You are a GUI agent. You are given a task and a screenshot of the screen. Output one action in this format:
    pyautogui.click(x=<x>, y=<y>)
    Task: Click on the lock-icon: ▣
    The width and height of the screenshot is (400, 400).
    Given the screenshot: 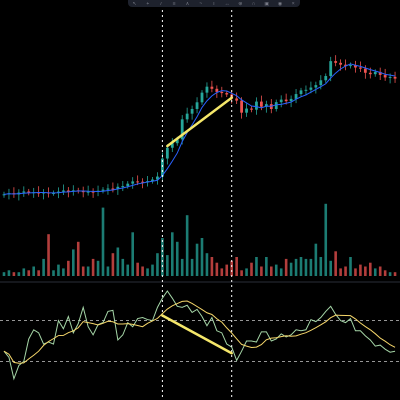 What is the action you would take?
    pyautogui.click(x=267, y=3)
    